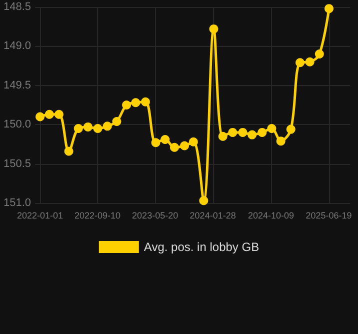 This screenshot has width=358, height=334. What do you see at coordinates (17, 7) in the screenshot?
I see `y-tick-label: 148.5` at bounding box center [17, 7].